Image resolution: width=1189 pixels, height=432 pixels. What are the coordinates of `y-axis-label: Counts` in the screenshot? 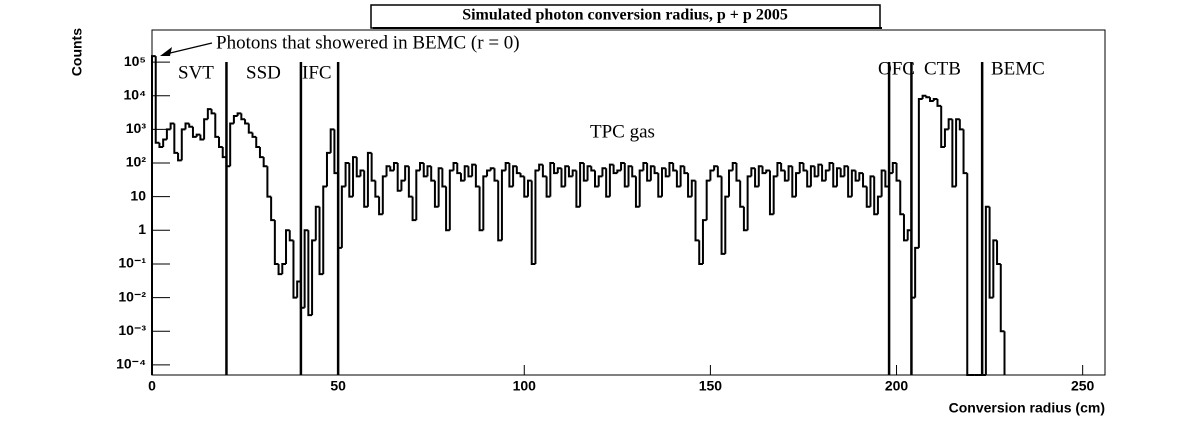 It's located at (77, 52).